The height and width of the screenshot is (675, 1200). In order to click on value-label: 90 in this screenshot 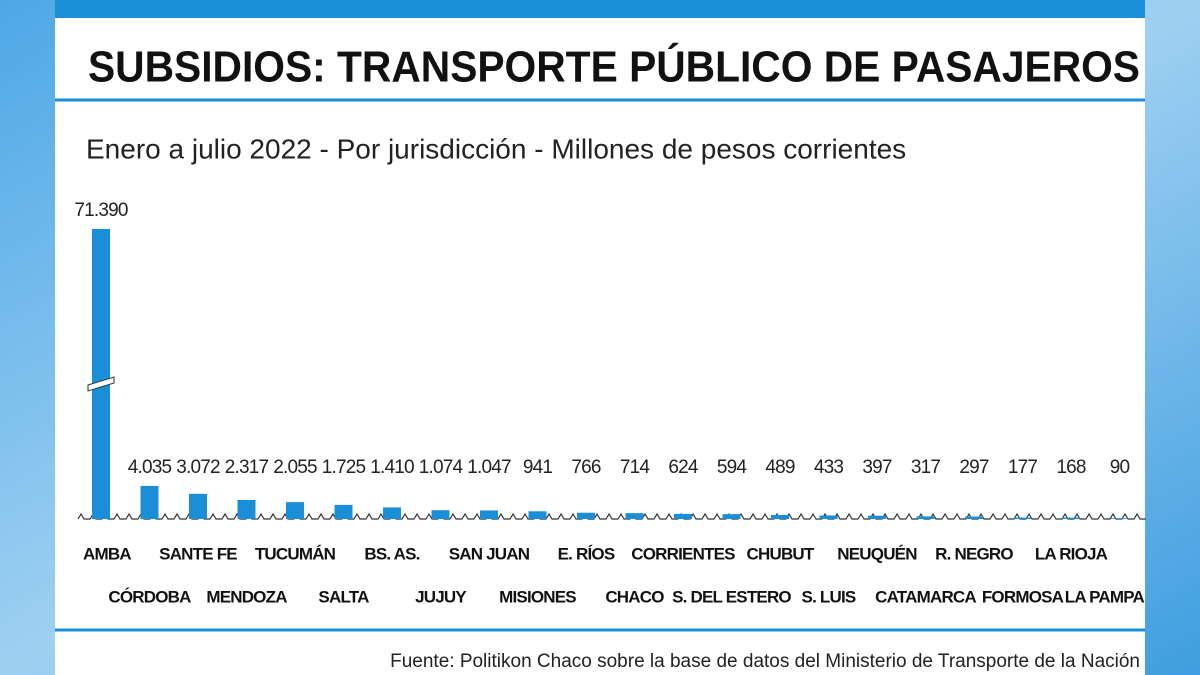, I will do `click(1120, 467)`.